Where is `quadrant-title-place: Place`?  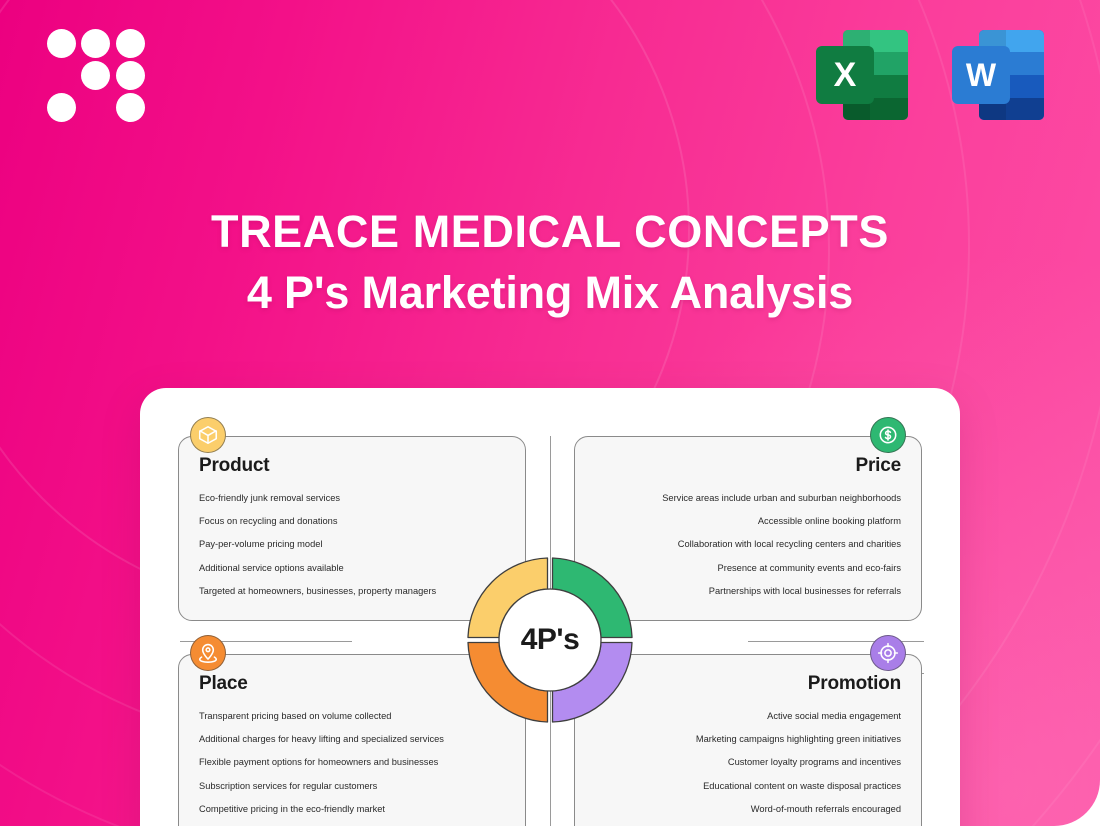
quadrant-title-place: Place is located at coordinates (223, 683).